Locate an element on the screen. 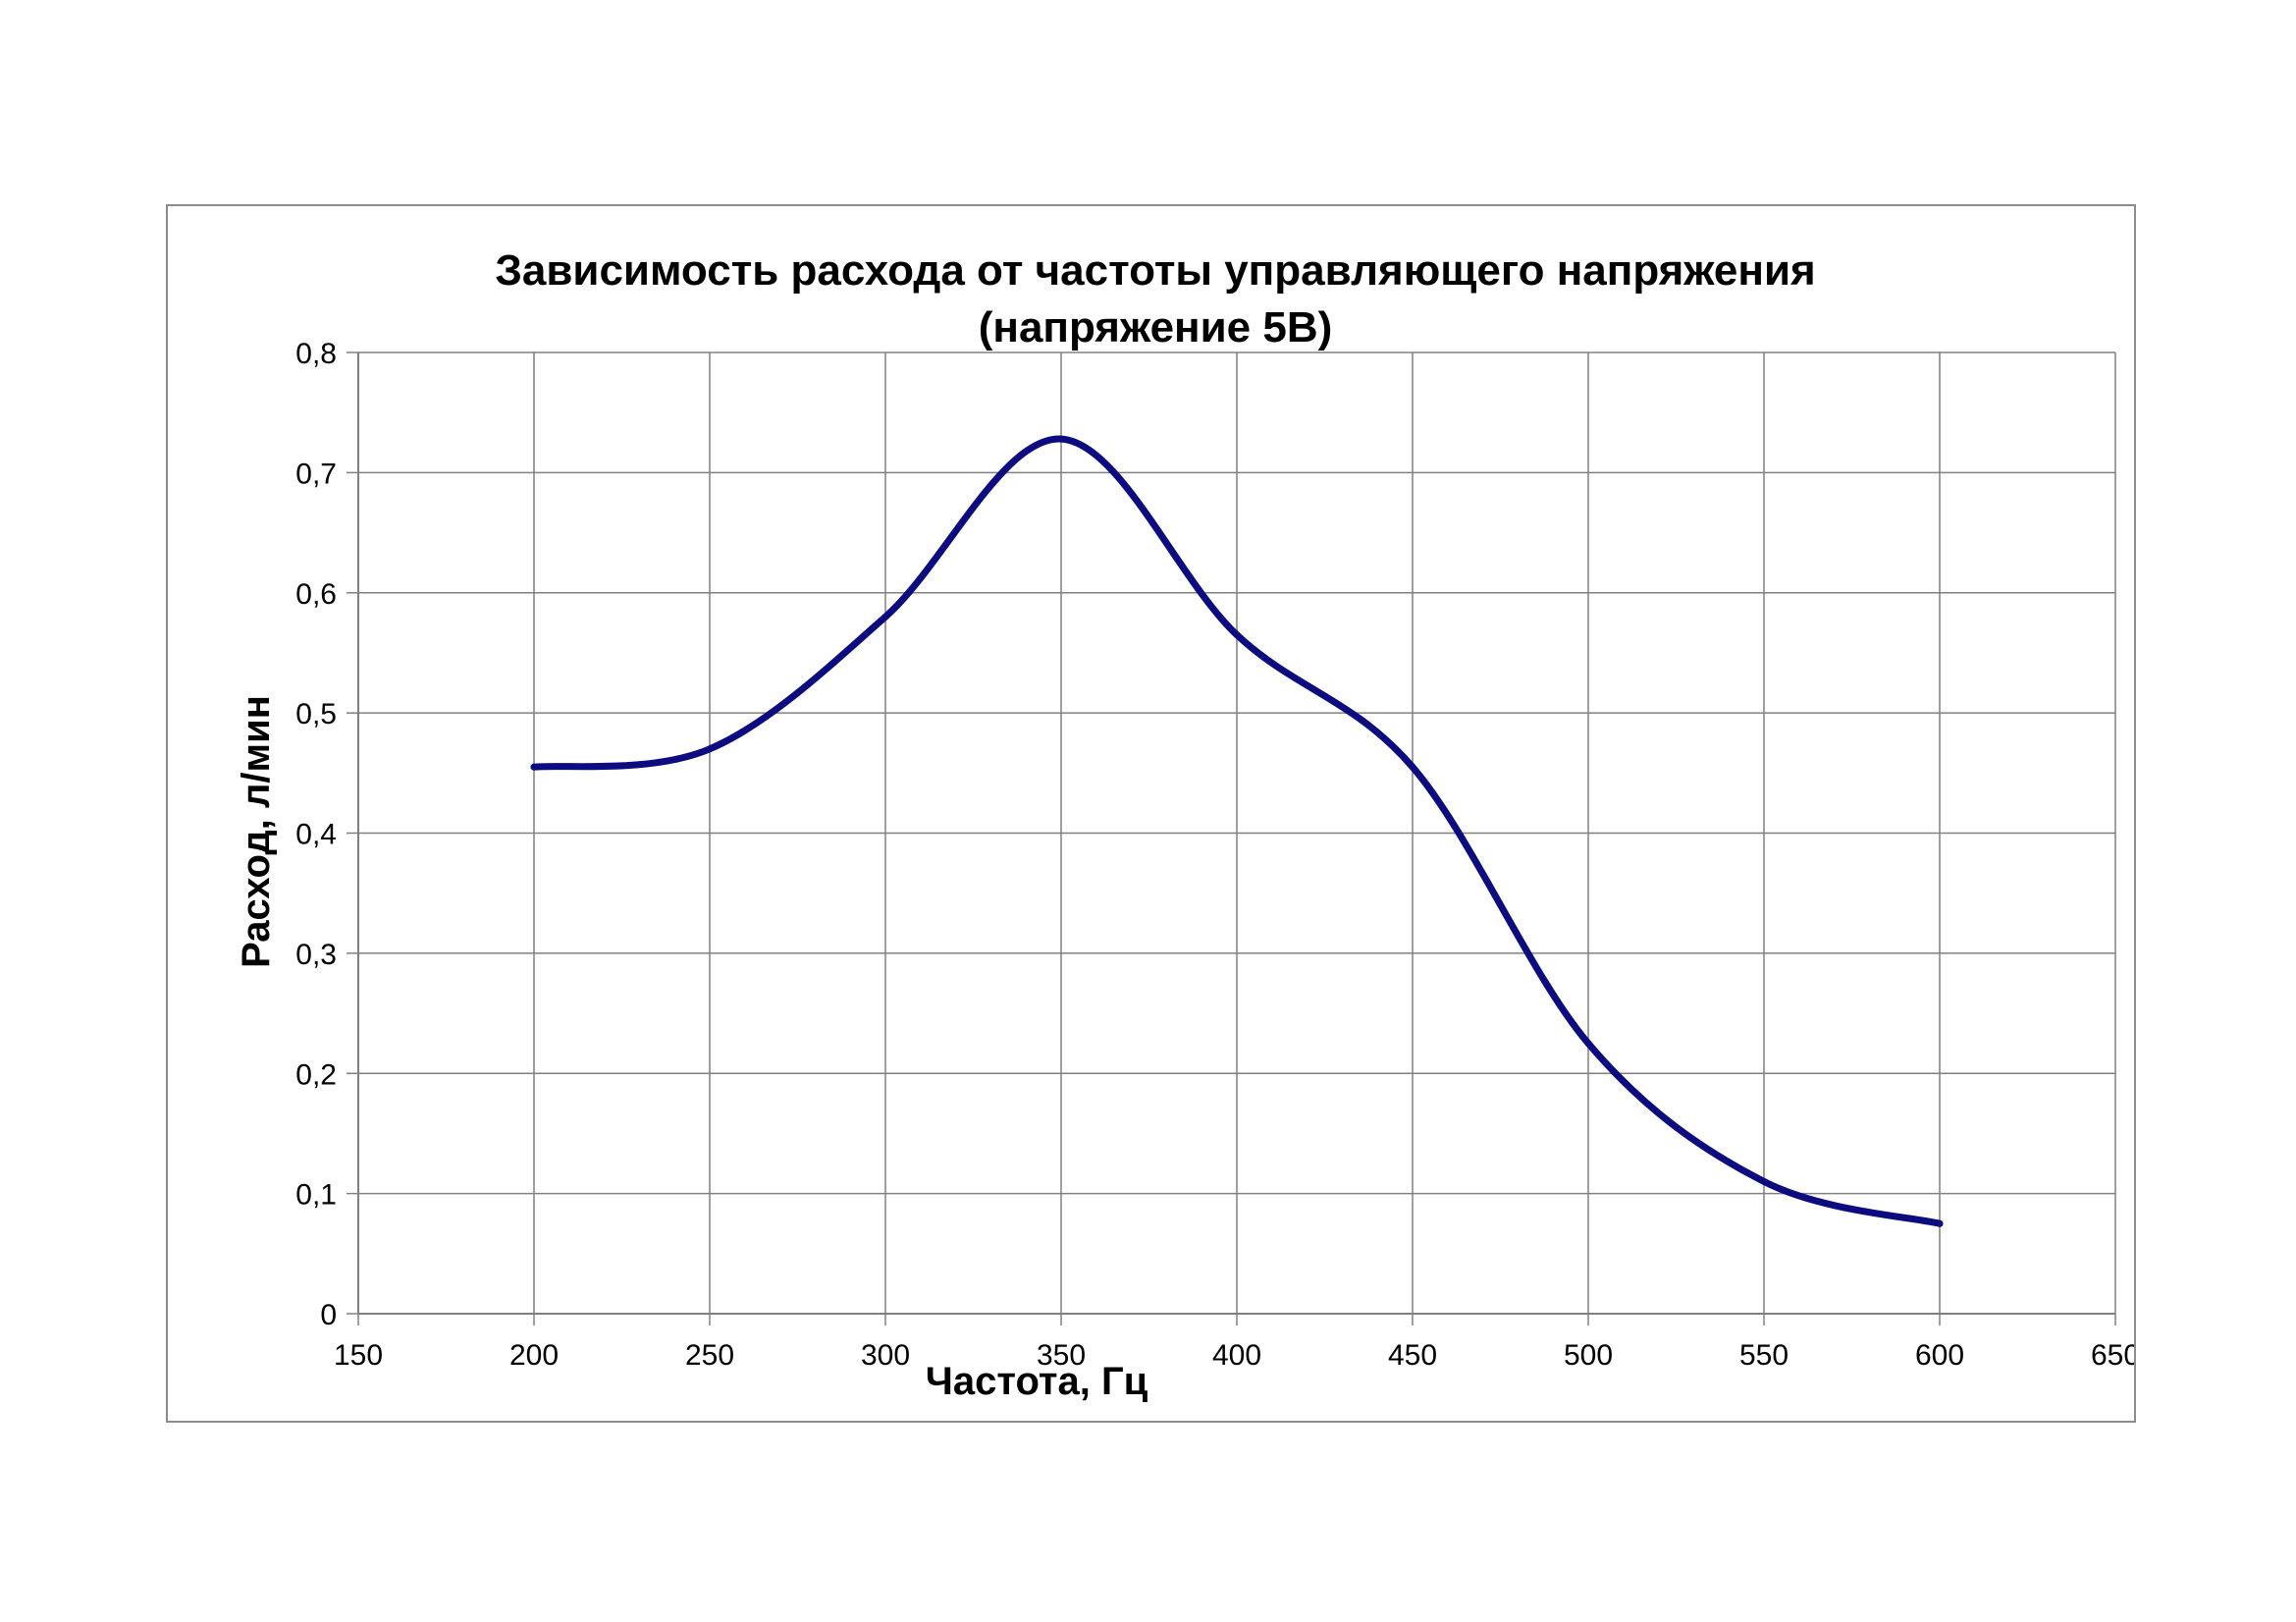 This screenshot has width=2296, height=1622. y-tick-label: 0,2 is located at coordinates (316, 1074).